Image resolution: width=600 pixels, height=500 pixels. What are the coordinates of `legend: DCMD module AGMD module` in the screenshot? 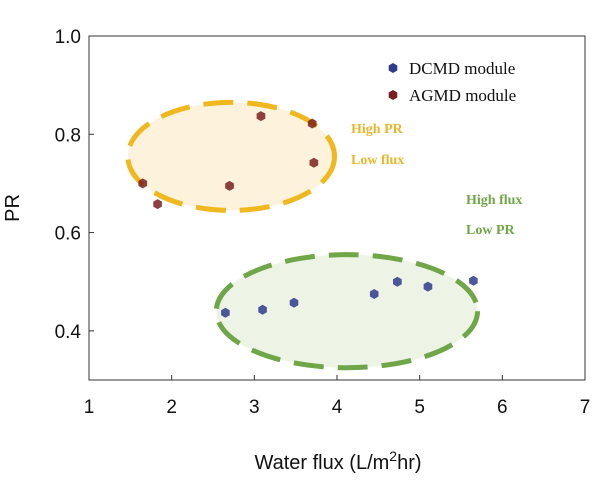 It's located at (452, 82).